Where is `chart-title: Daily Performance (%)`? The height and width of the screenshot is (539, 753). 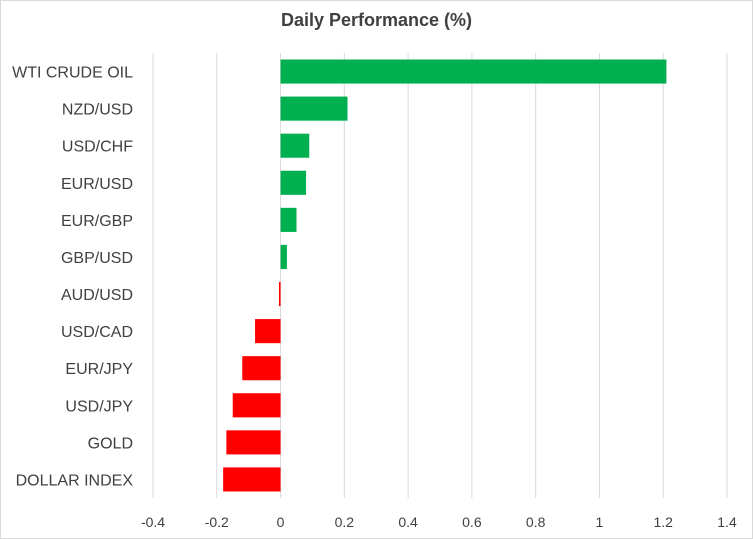 chart-title: Daily Performance (%) is located at coordinates (376, 20).